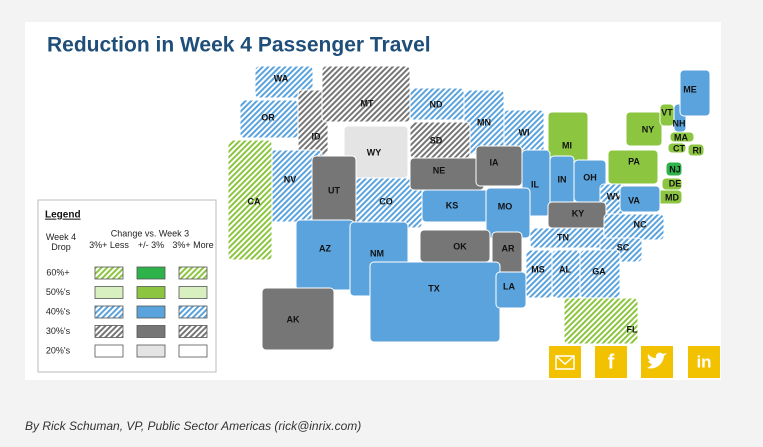 The height and width of the screenshot is (447, 763). What do you see at coordinates (57, 272) in the screenshot?
I see `legend-row-label: 60%+` at bounding box center [57, 272].